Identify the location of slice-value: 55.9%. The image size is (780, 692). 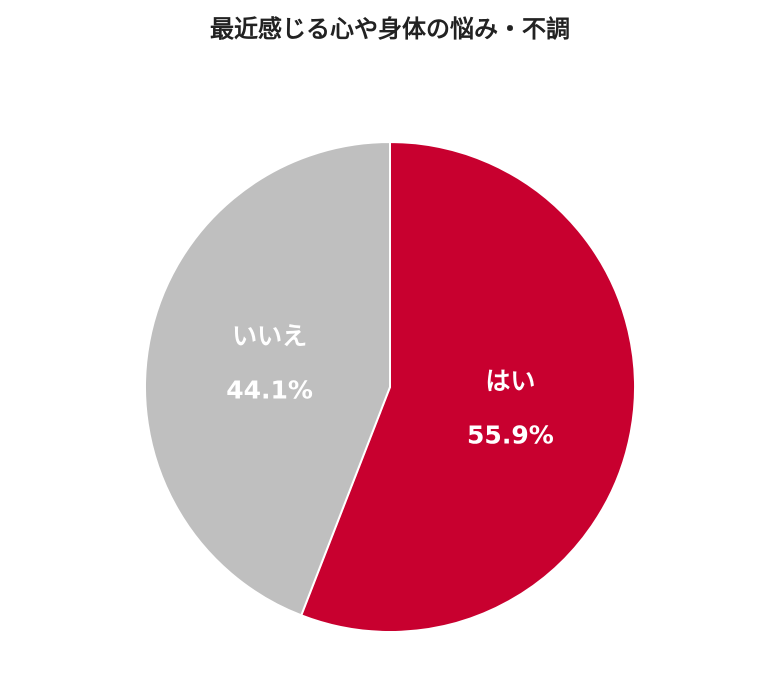
(510, 435).